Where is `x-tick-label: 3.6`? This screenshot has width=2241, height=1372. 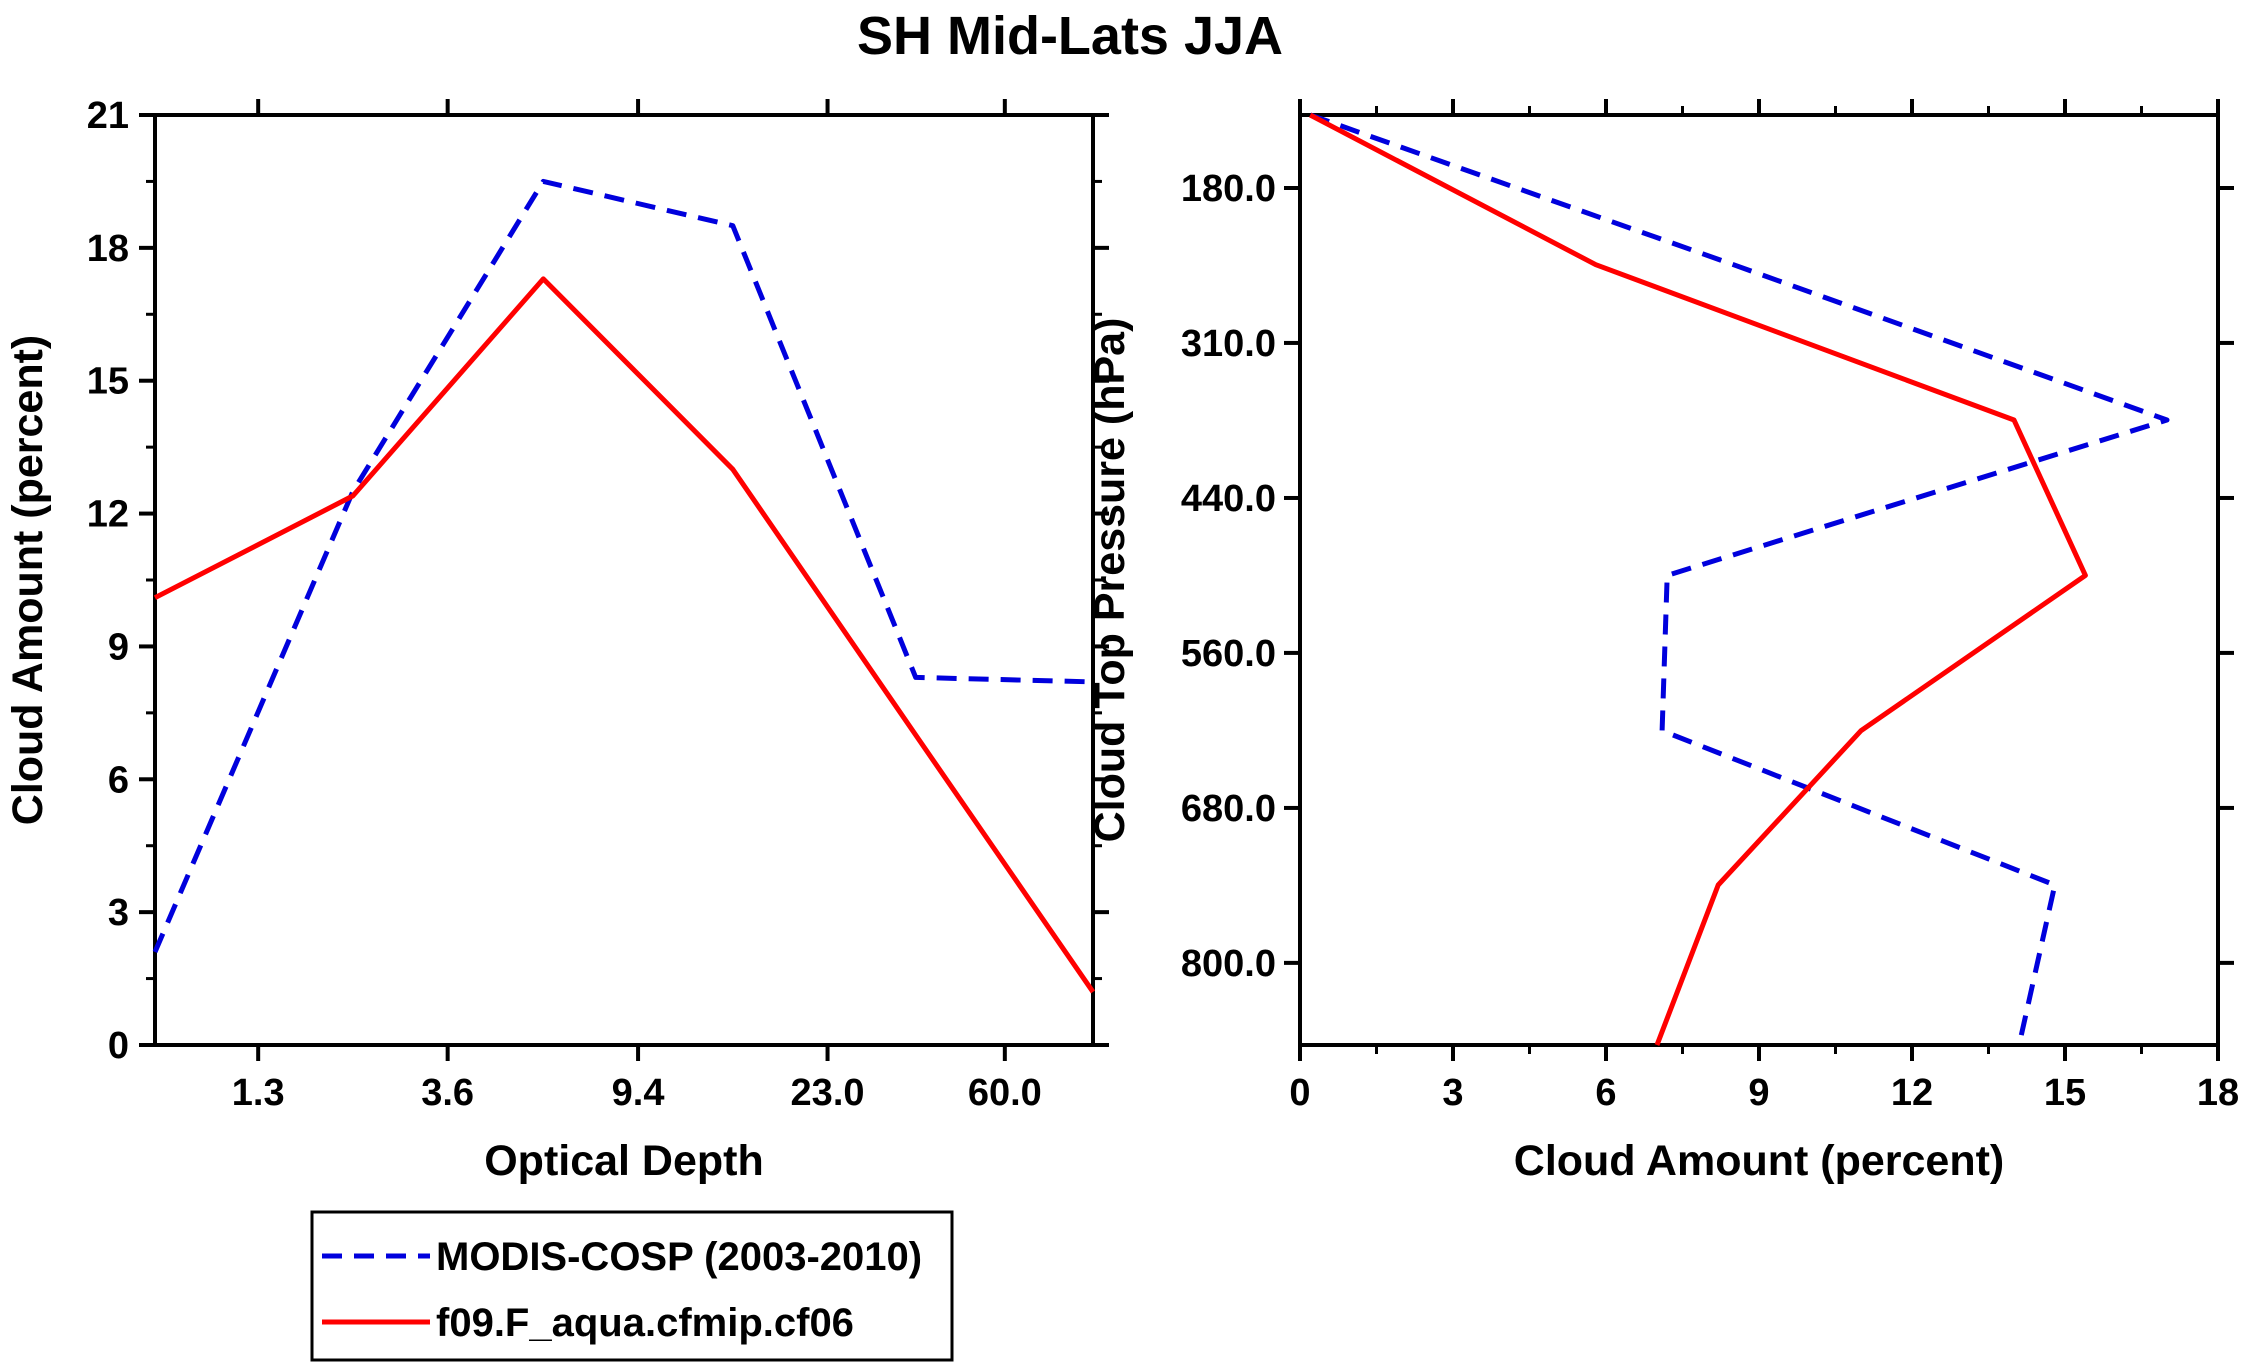 x-tick-label: 3.6 is located at coordinates (447, 1093).